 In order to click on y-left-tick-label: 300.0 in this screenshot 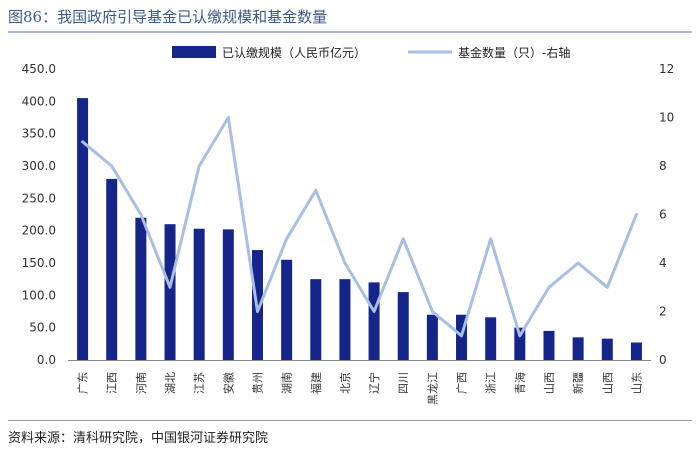, I will do `click(39, 166)`.